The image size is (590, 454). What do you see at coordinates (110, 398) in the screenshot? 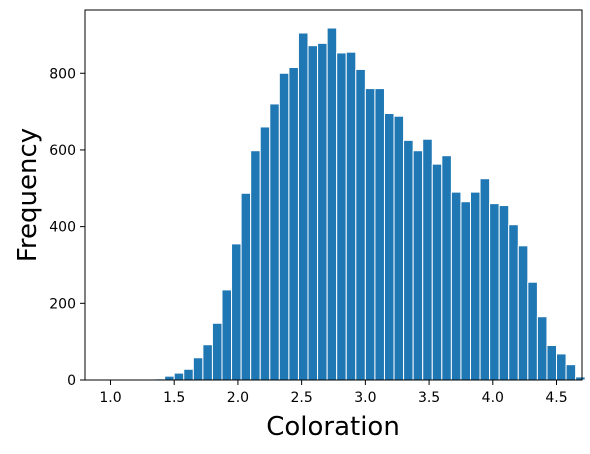
I see `x-tick-label: 1.0` at bounding box center [110, 398].